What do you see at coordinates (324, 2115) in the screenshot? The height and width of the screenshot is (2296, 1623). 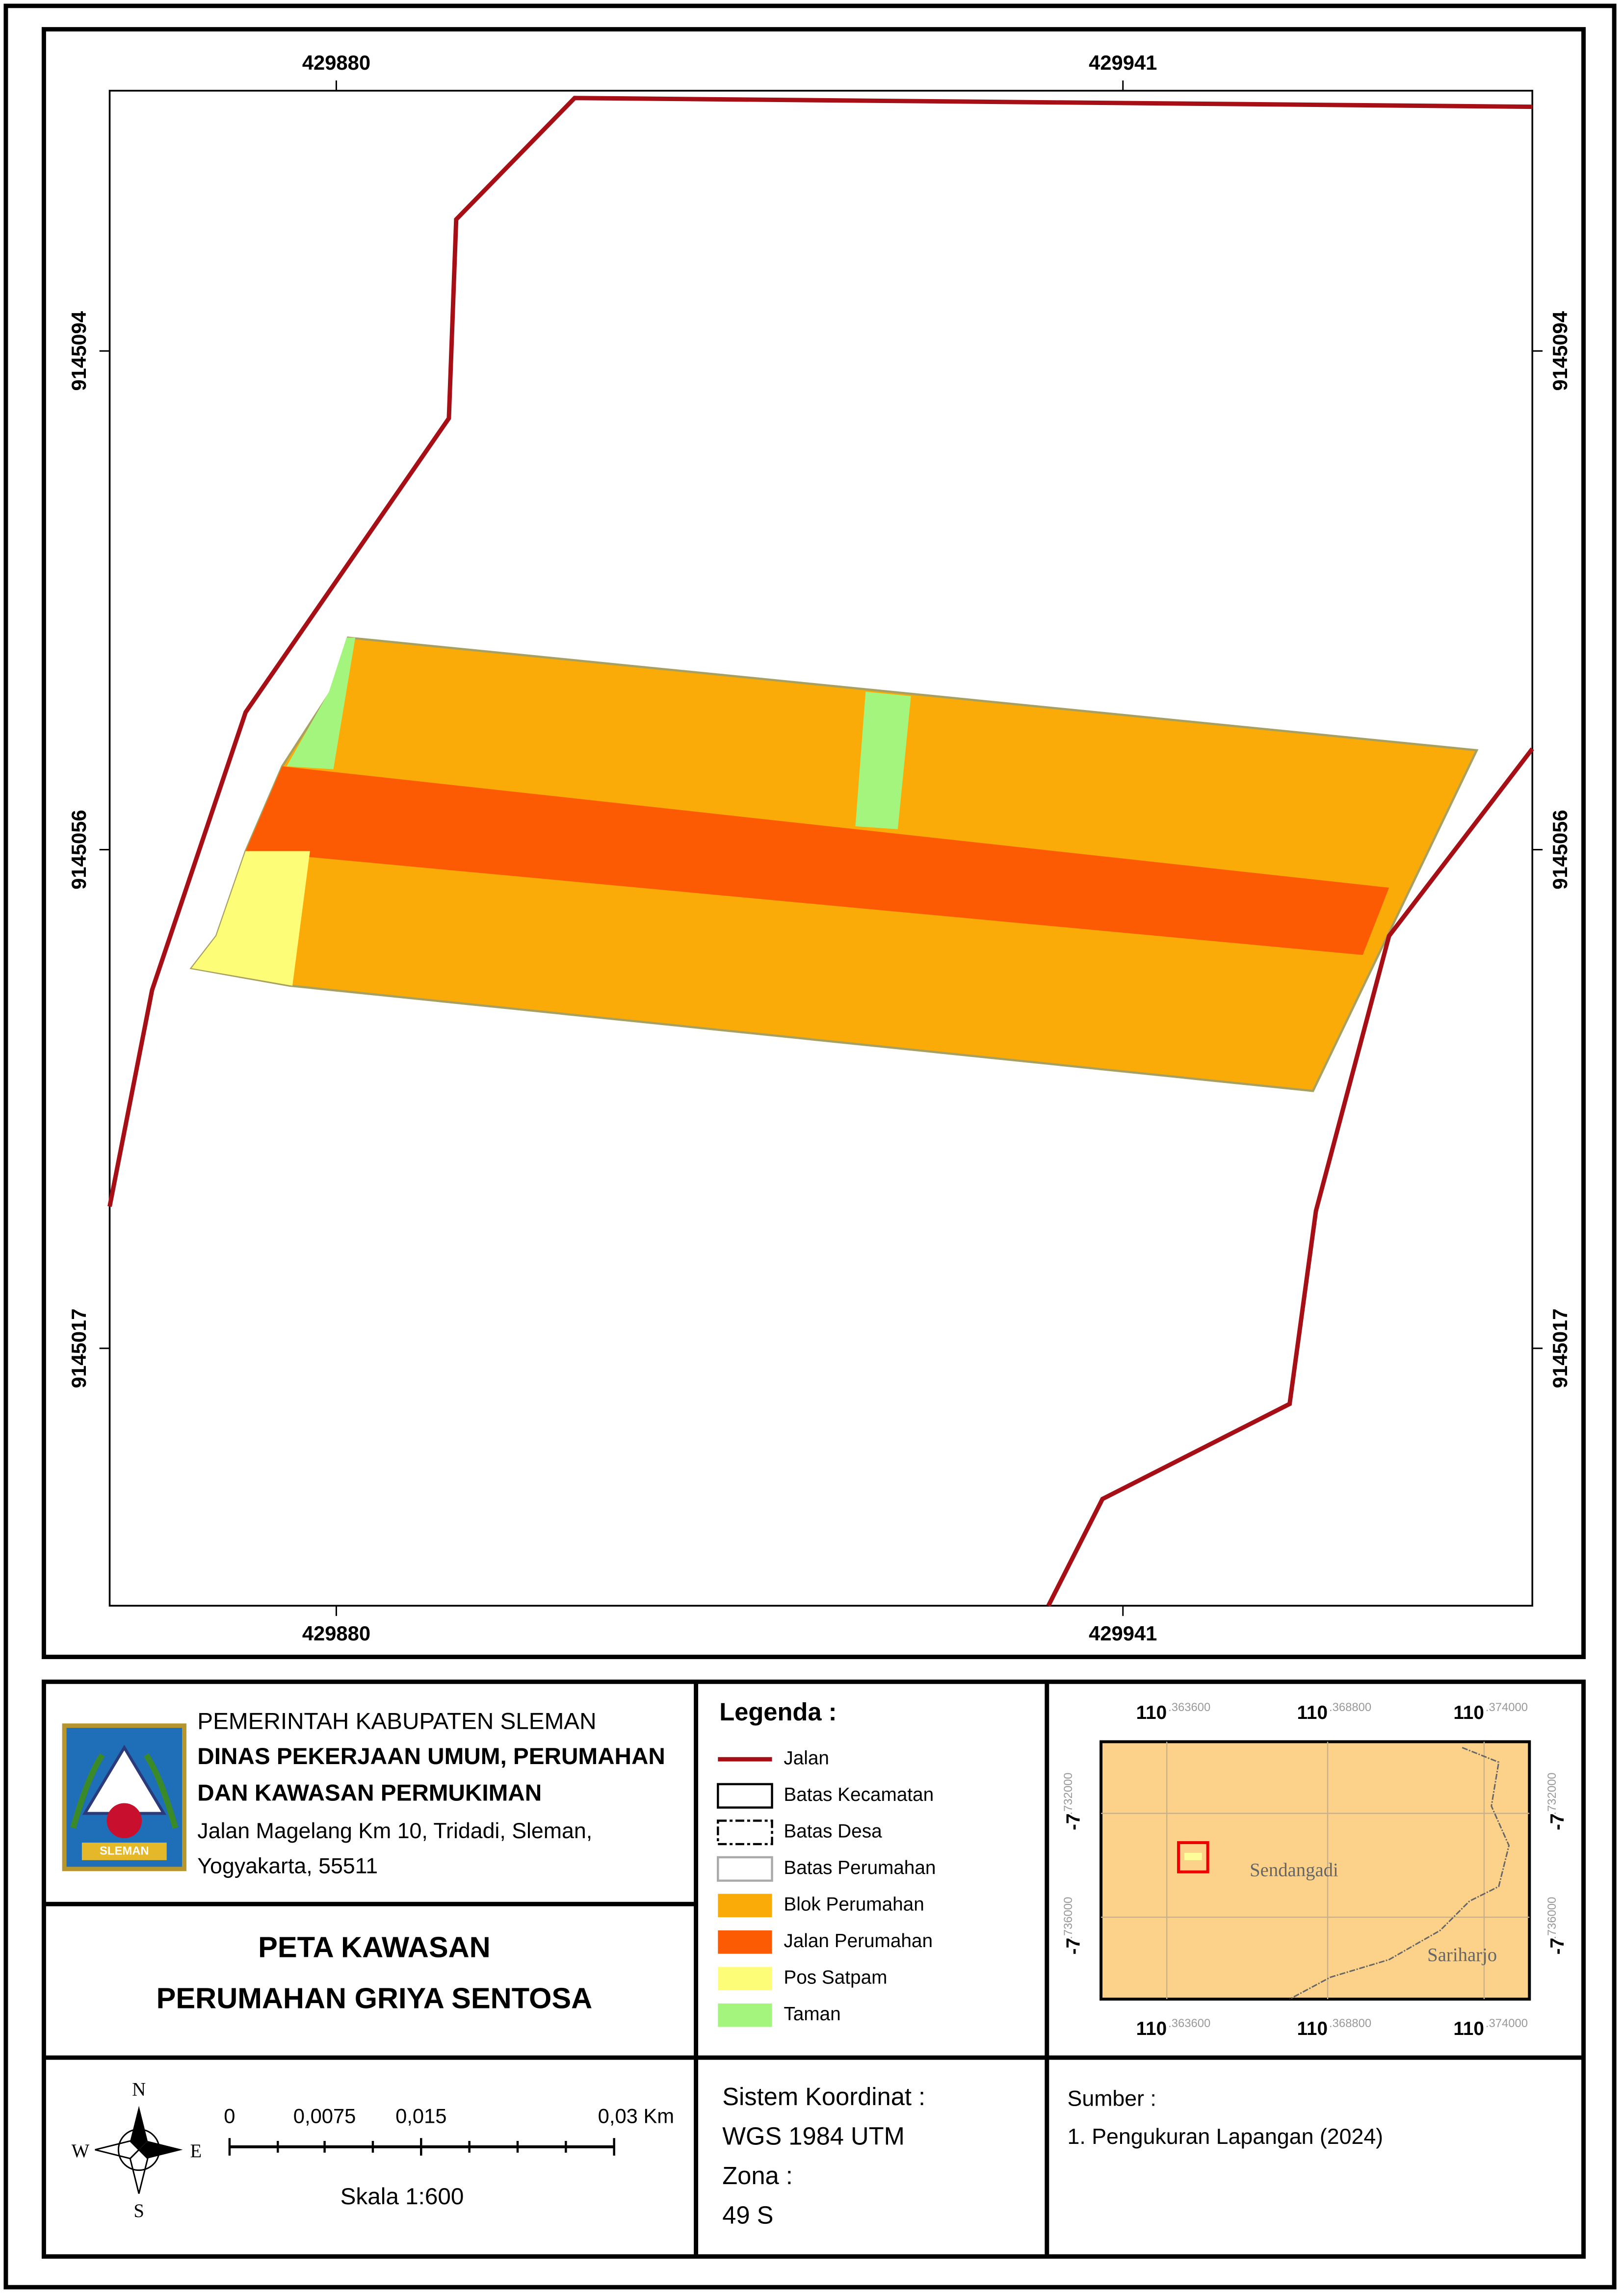 I see `scale-label: 0,0075` at bounding box center [324, 2115].